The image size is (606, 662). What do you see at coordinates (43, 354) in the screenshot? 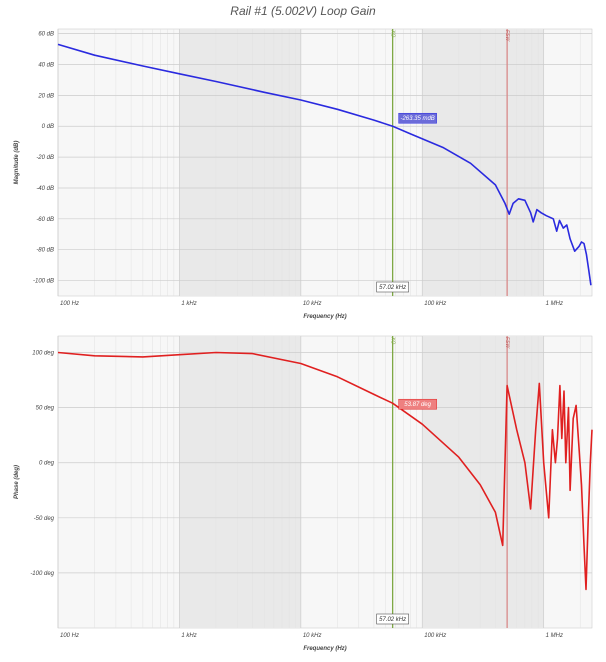
I see `phase-y-tick-label: 100 deg` at bounding box center [43, 354].